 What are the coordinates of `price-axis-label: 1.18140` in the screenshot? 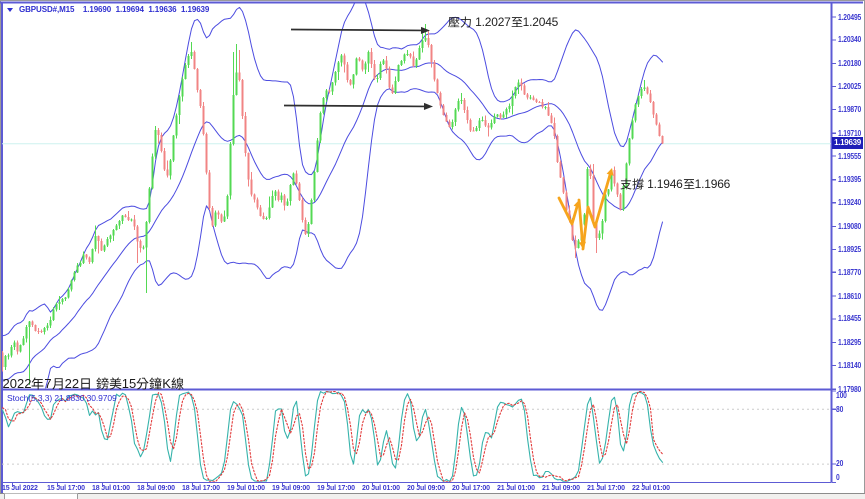 It's located at (850, 365).